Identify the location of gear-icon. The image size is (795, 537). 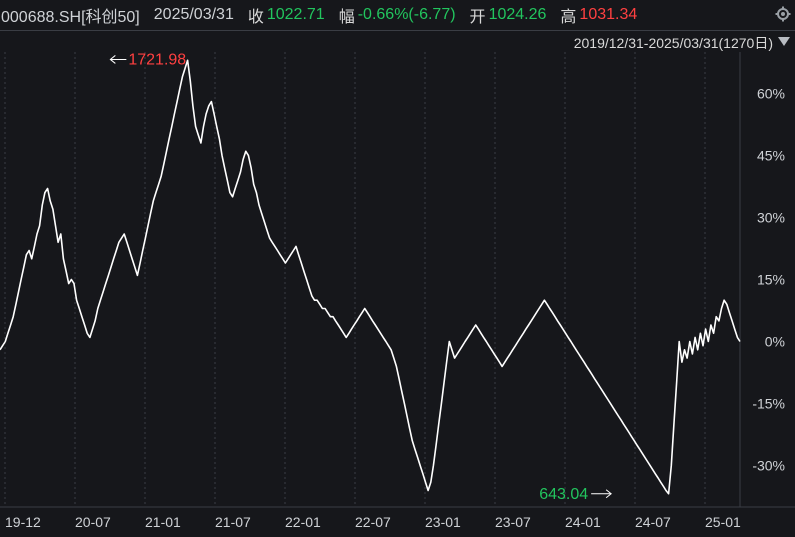
(783, 14).